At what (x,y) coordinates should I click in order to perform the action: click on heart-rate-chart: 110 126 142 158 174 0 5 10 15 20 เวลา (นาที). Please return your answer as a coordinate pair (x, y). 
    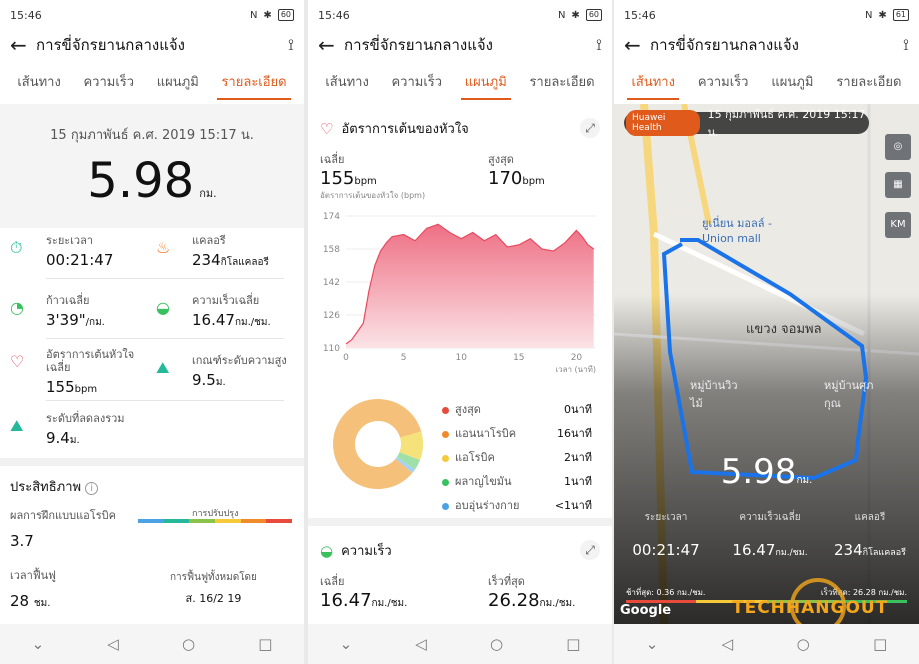
    Looking at the image, I should click on (459, 293).